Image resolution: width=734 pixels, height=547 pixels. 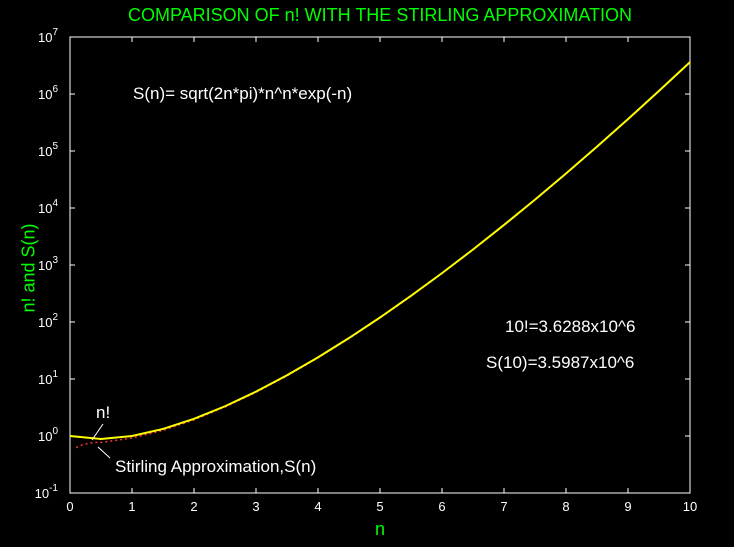 What do you see at coordinates (131, 506) in the screenshot?
I see `x-tick-label: 1` at bounding box center [131, 506].